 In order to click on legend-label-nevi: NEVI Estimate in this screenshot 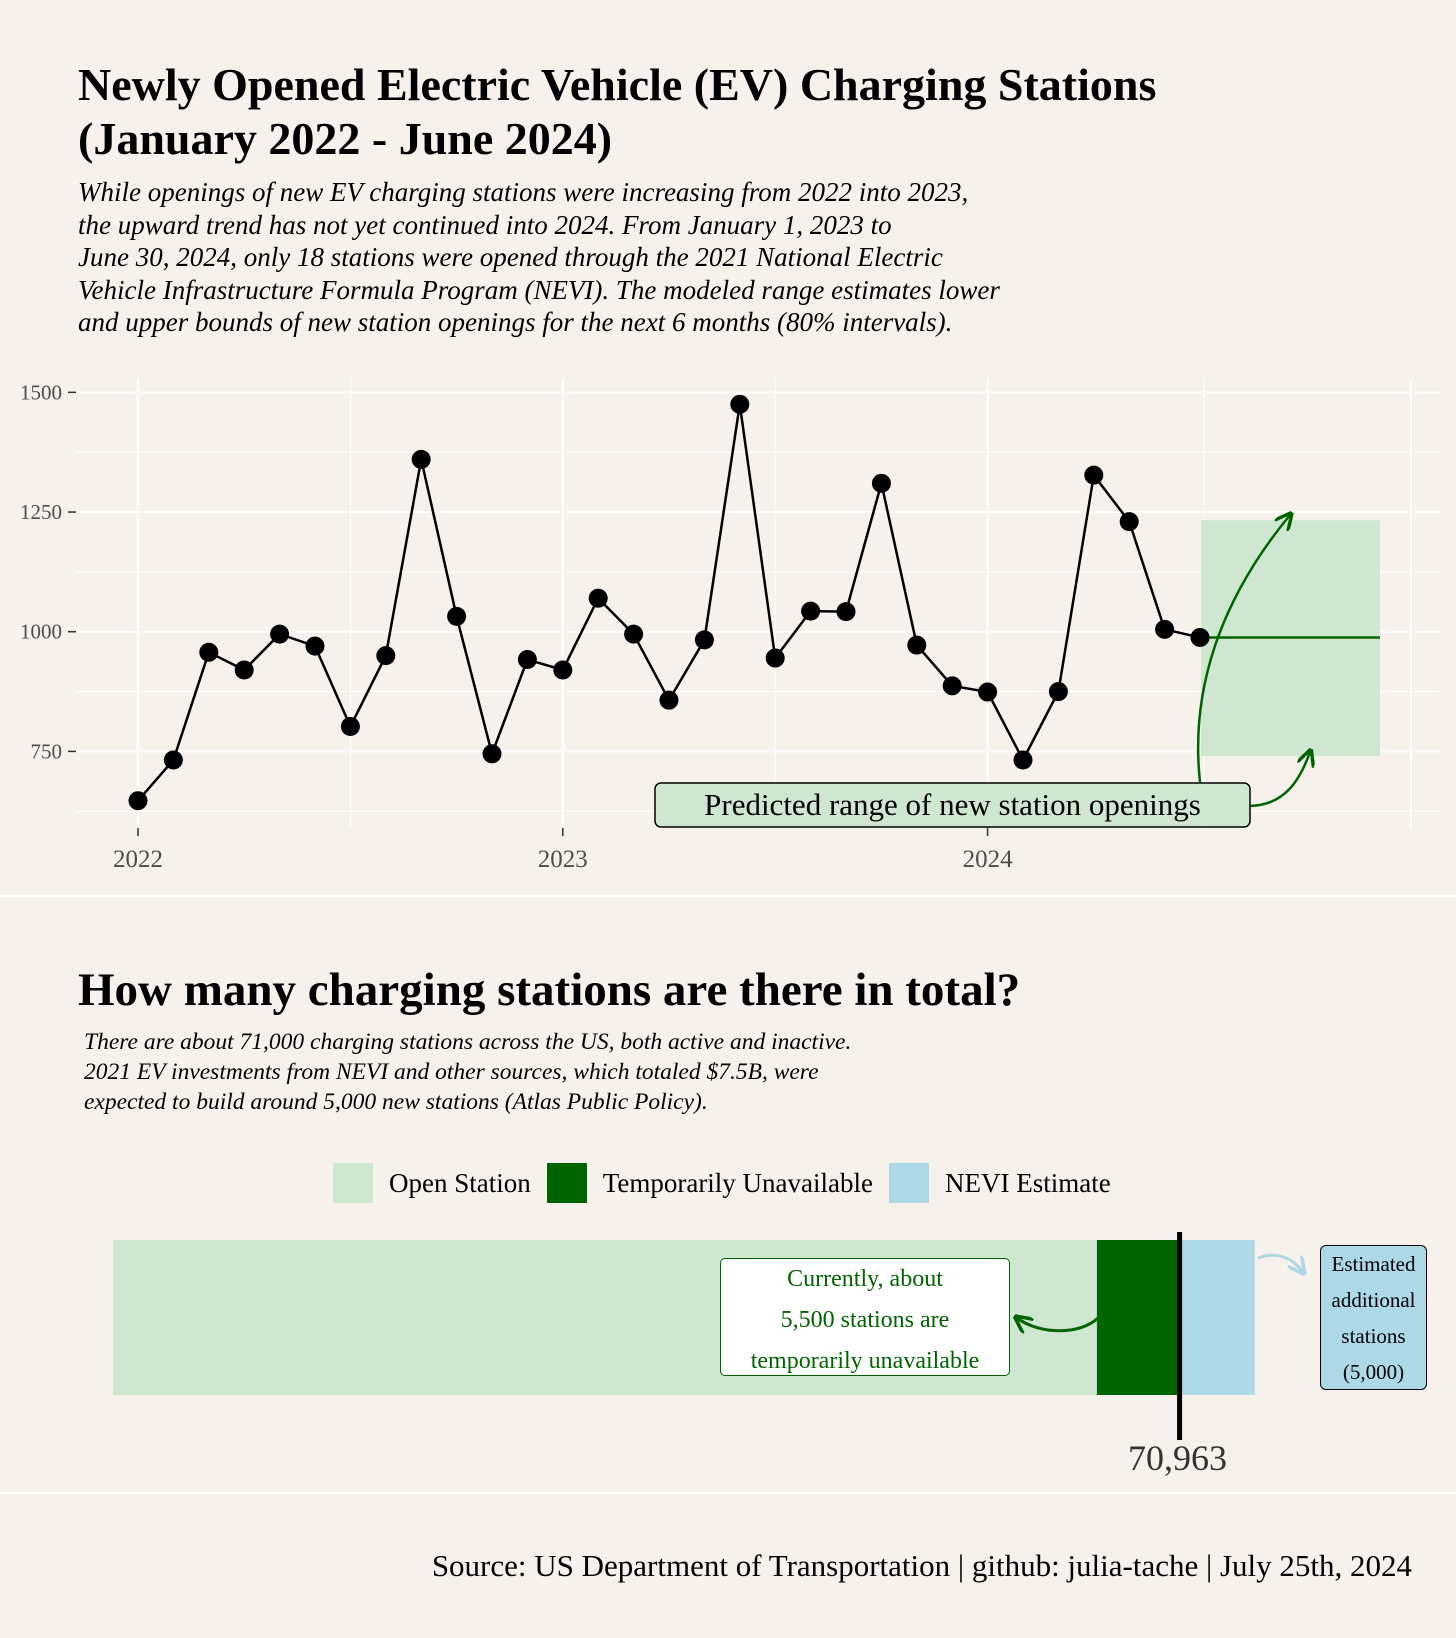, I will do `click(1028, 1182)`.